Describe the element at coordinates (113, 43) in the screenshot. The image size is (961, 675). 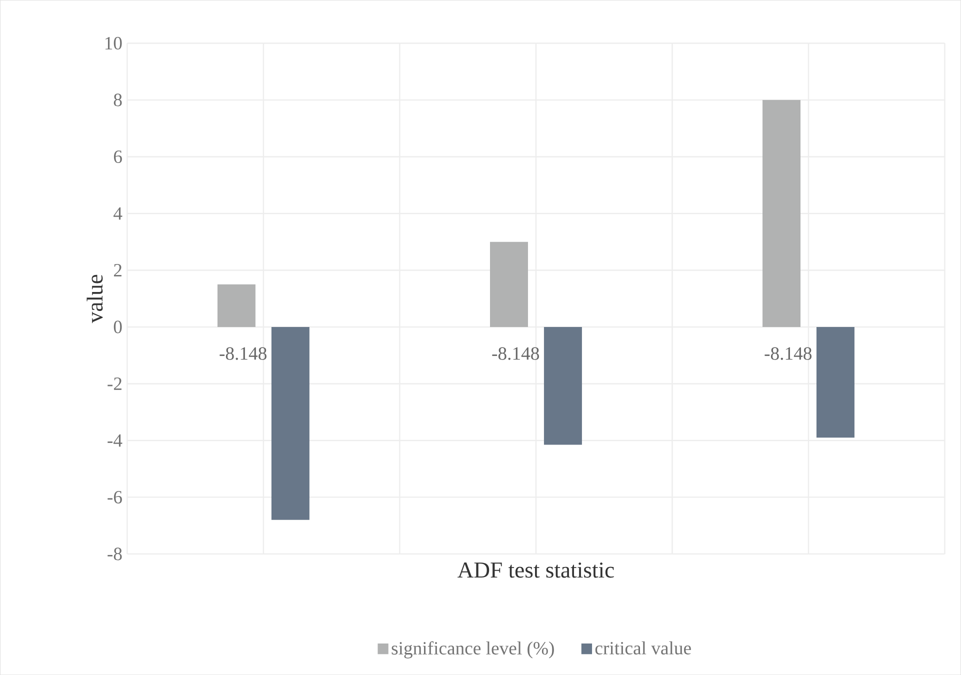
I see `y-tick-label: 10` at that location.